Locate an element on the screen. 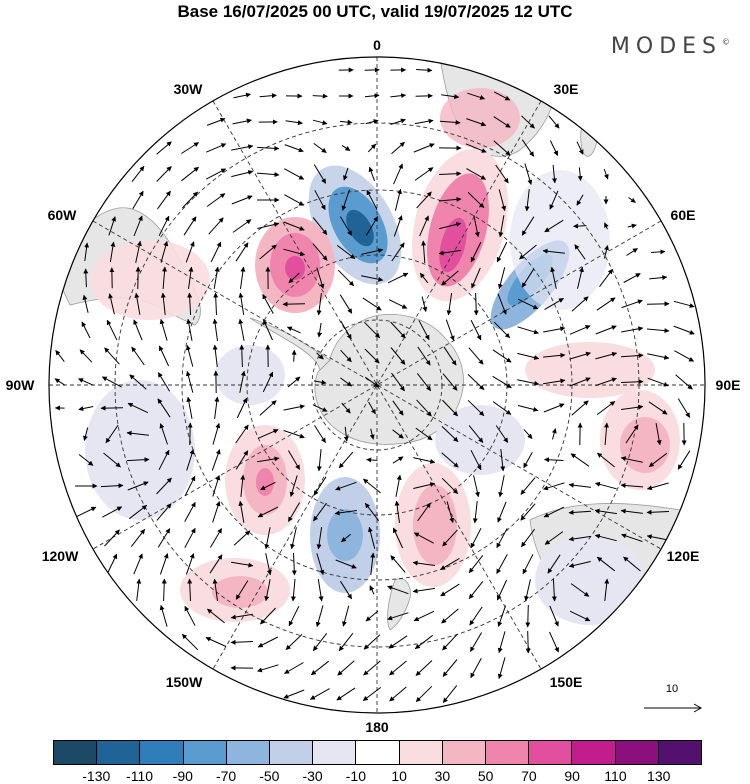 The width and height of the screenshot is (750, 784). colorbar-tick-label: 50 is located at coordinates (486, 776).